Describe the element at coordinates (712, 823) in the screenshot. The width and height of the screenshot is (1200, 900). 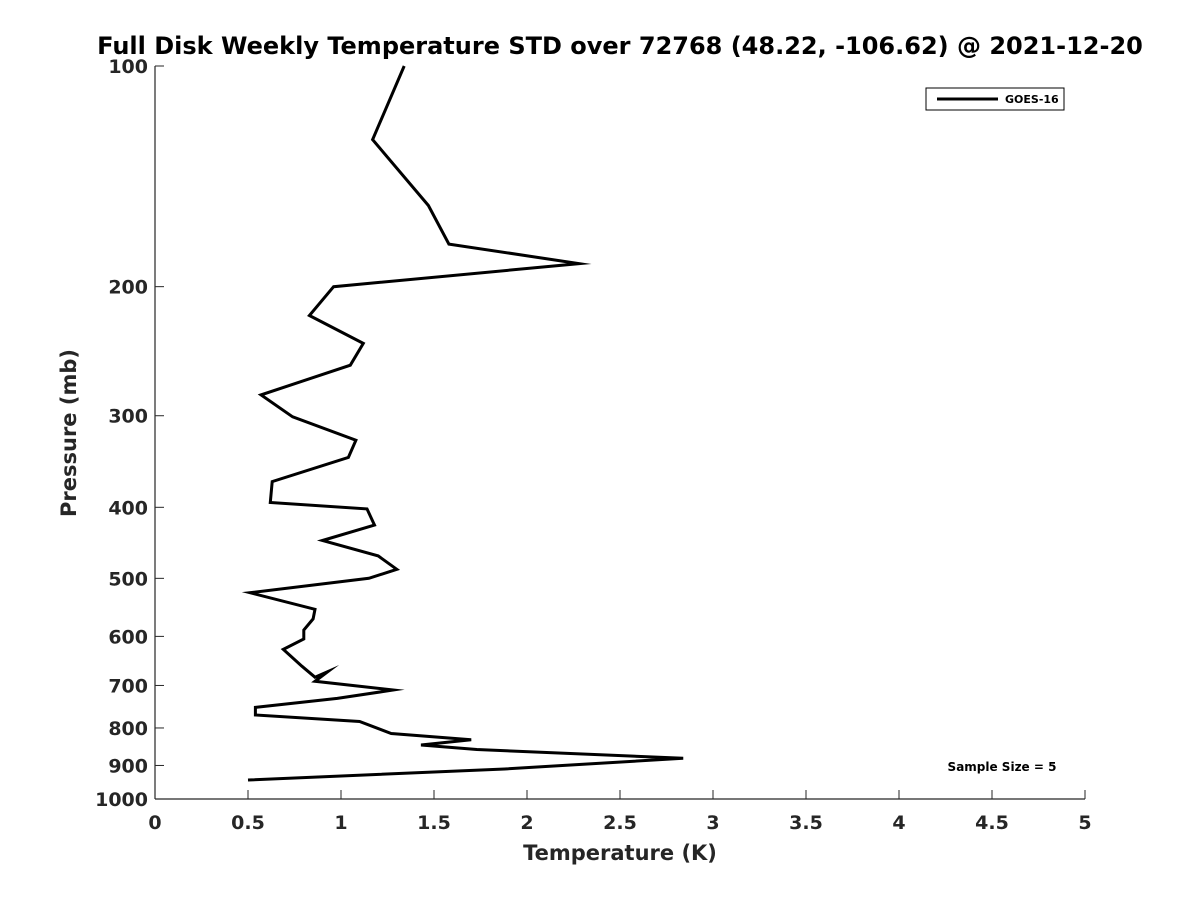
I see `x-tick-label: 3` at that location.